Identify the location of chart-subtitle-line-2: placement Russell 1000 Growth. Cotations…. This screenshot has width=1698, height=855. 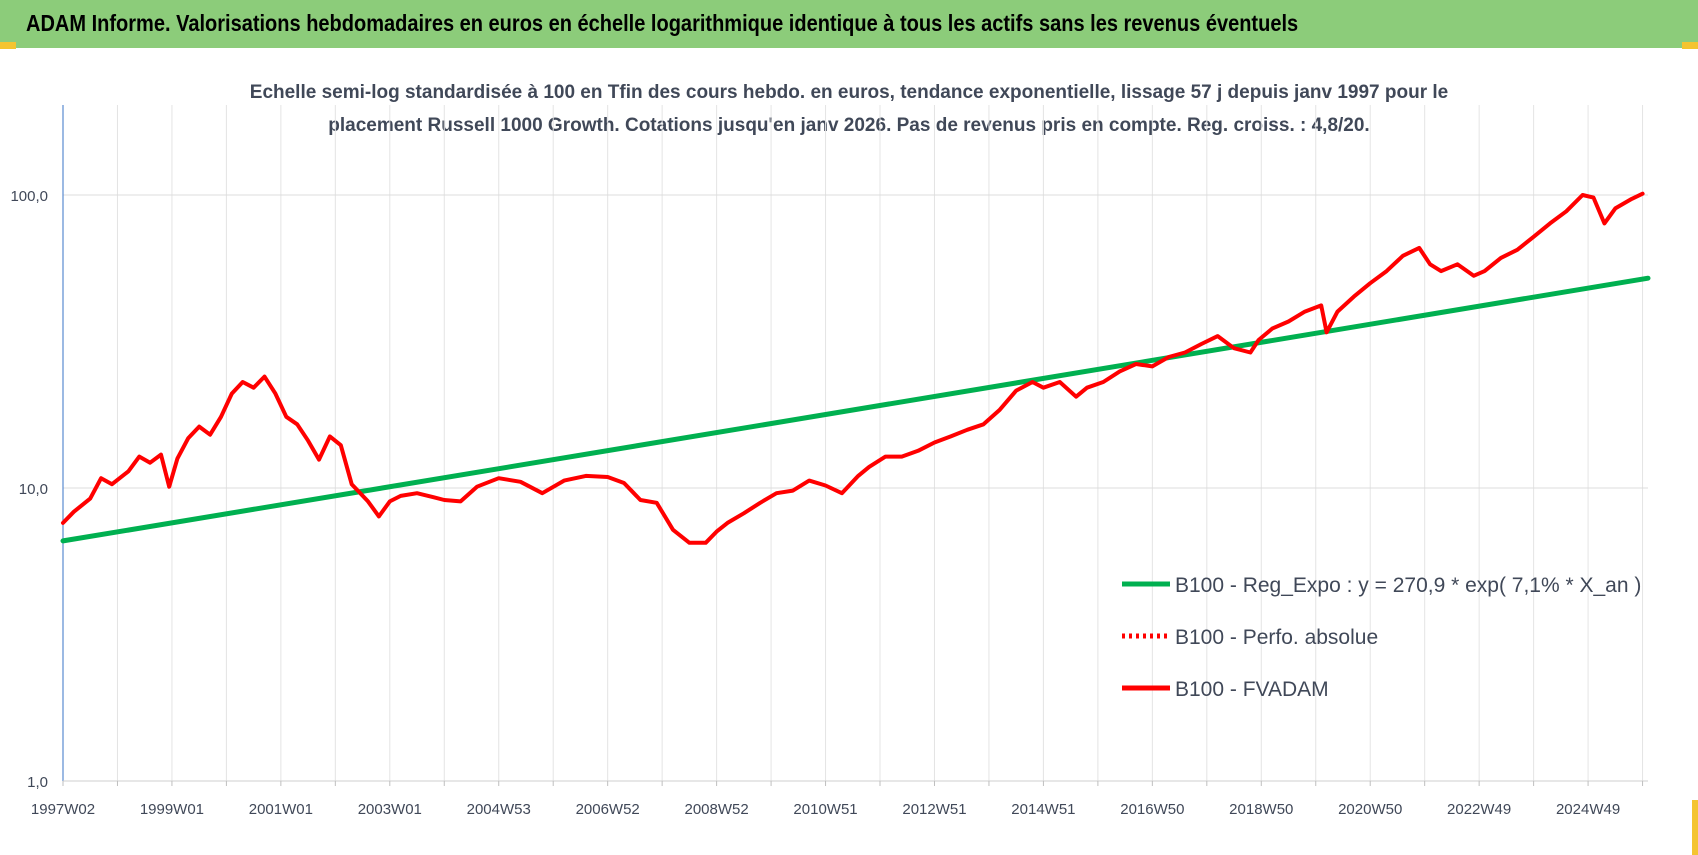
(849, 125).